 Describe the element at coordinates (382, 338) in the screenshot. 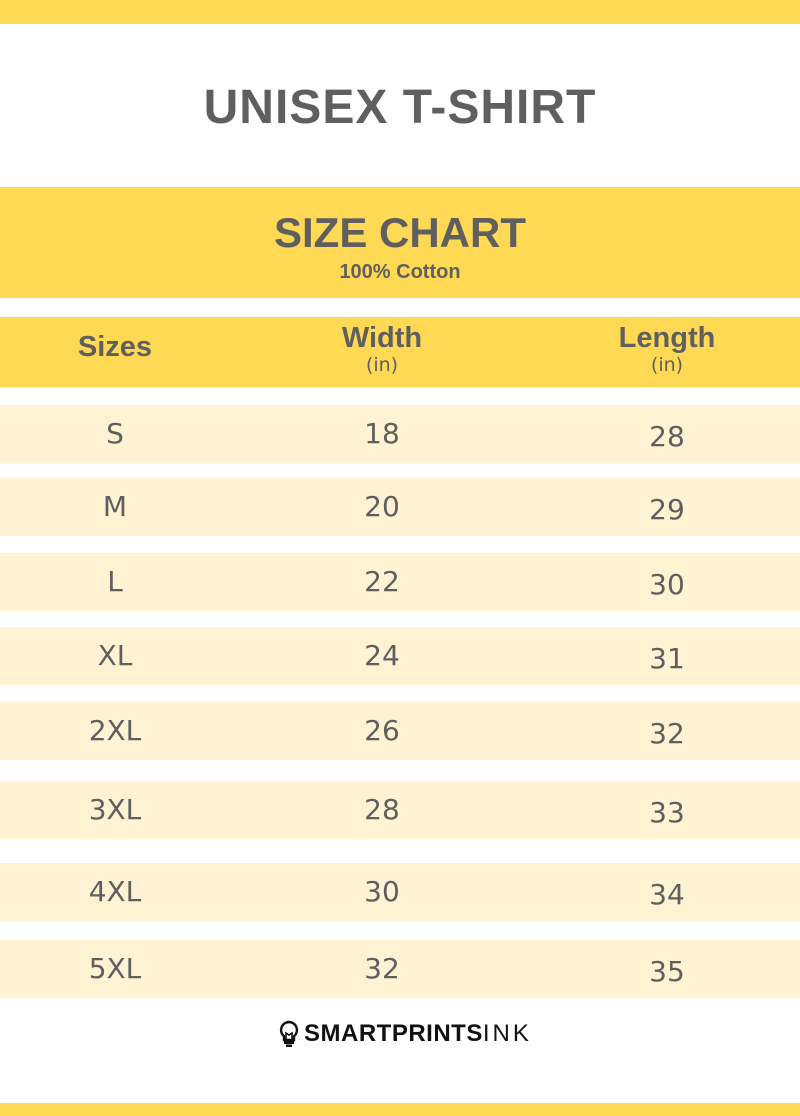

I see `header-label: Width` at that location.